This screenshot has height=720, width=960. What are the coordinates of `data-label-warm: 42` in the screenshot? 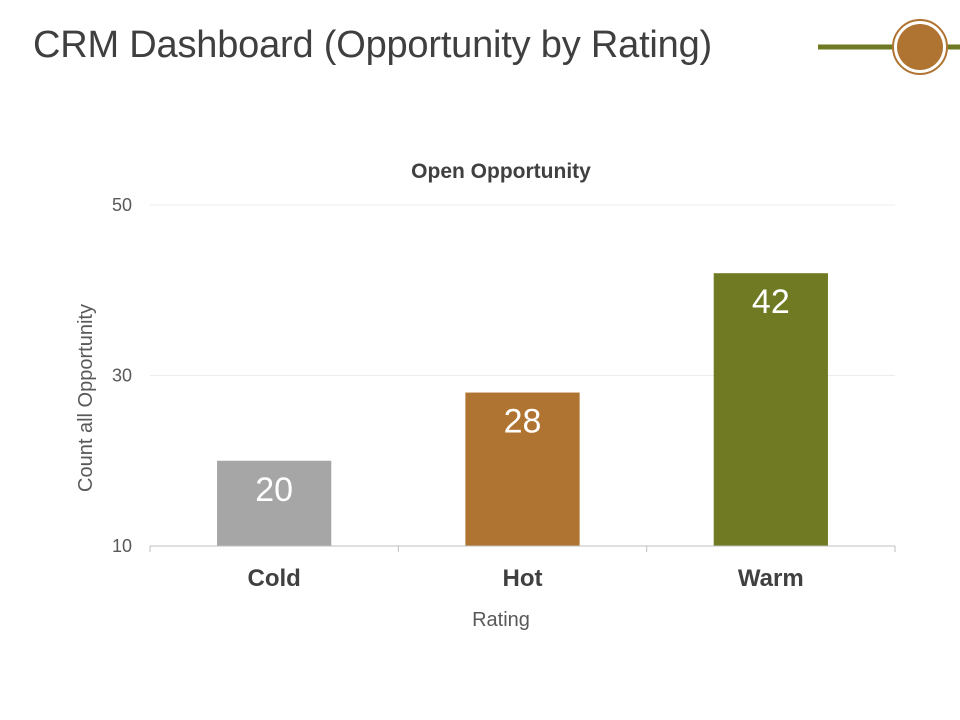 It's located at (771, 302).